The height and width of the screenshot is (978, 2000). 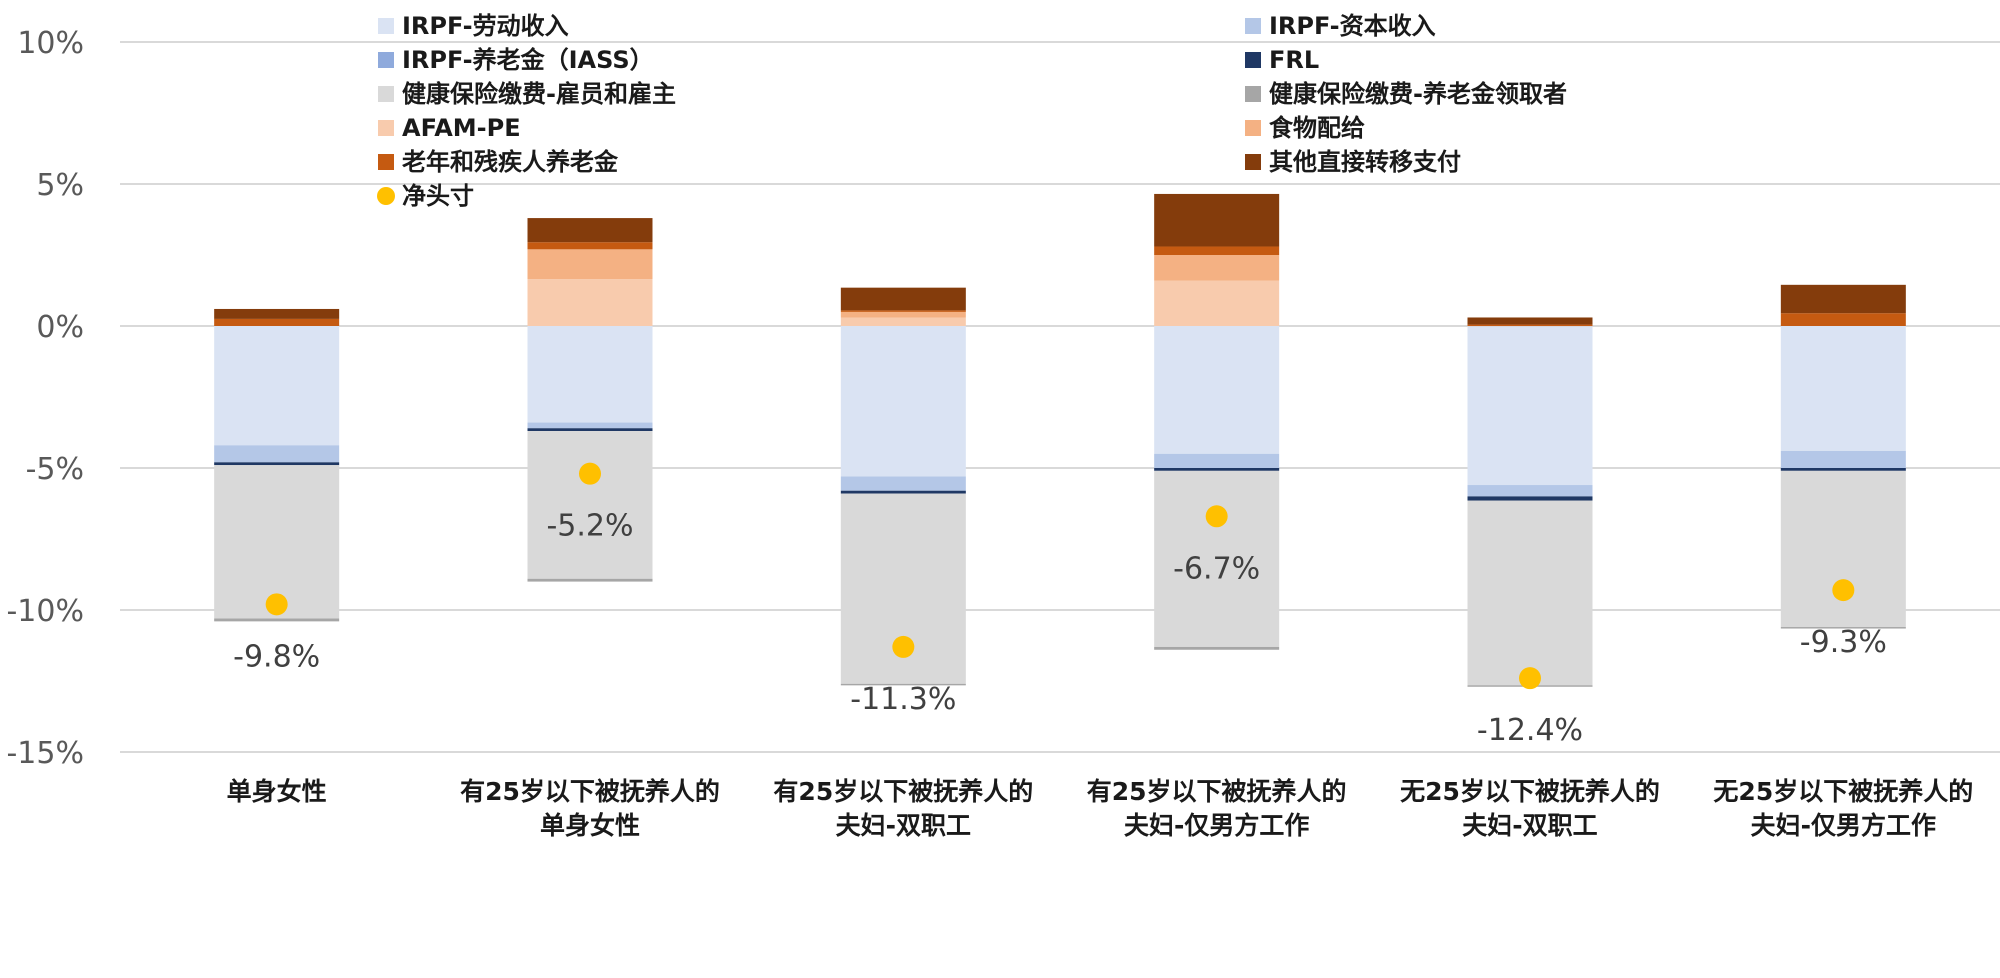 I want to click on data-label: -11.3%, so click(x=903, y=699).